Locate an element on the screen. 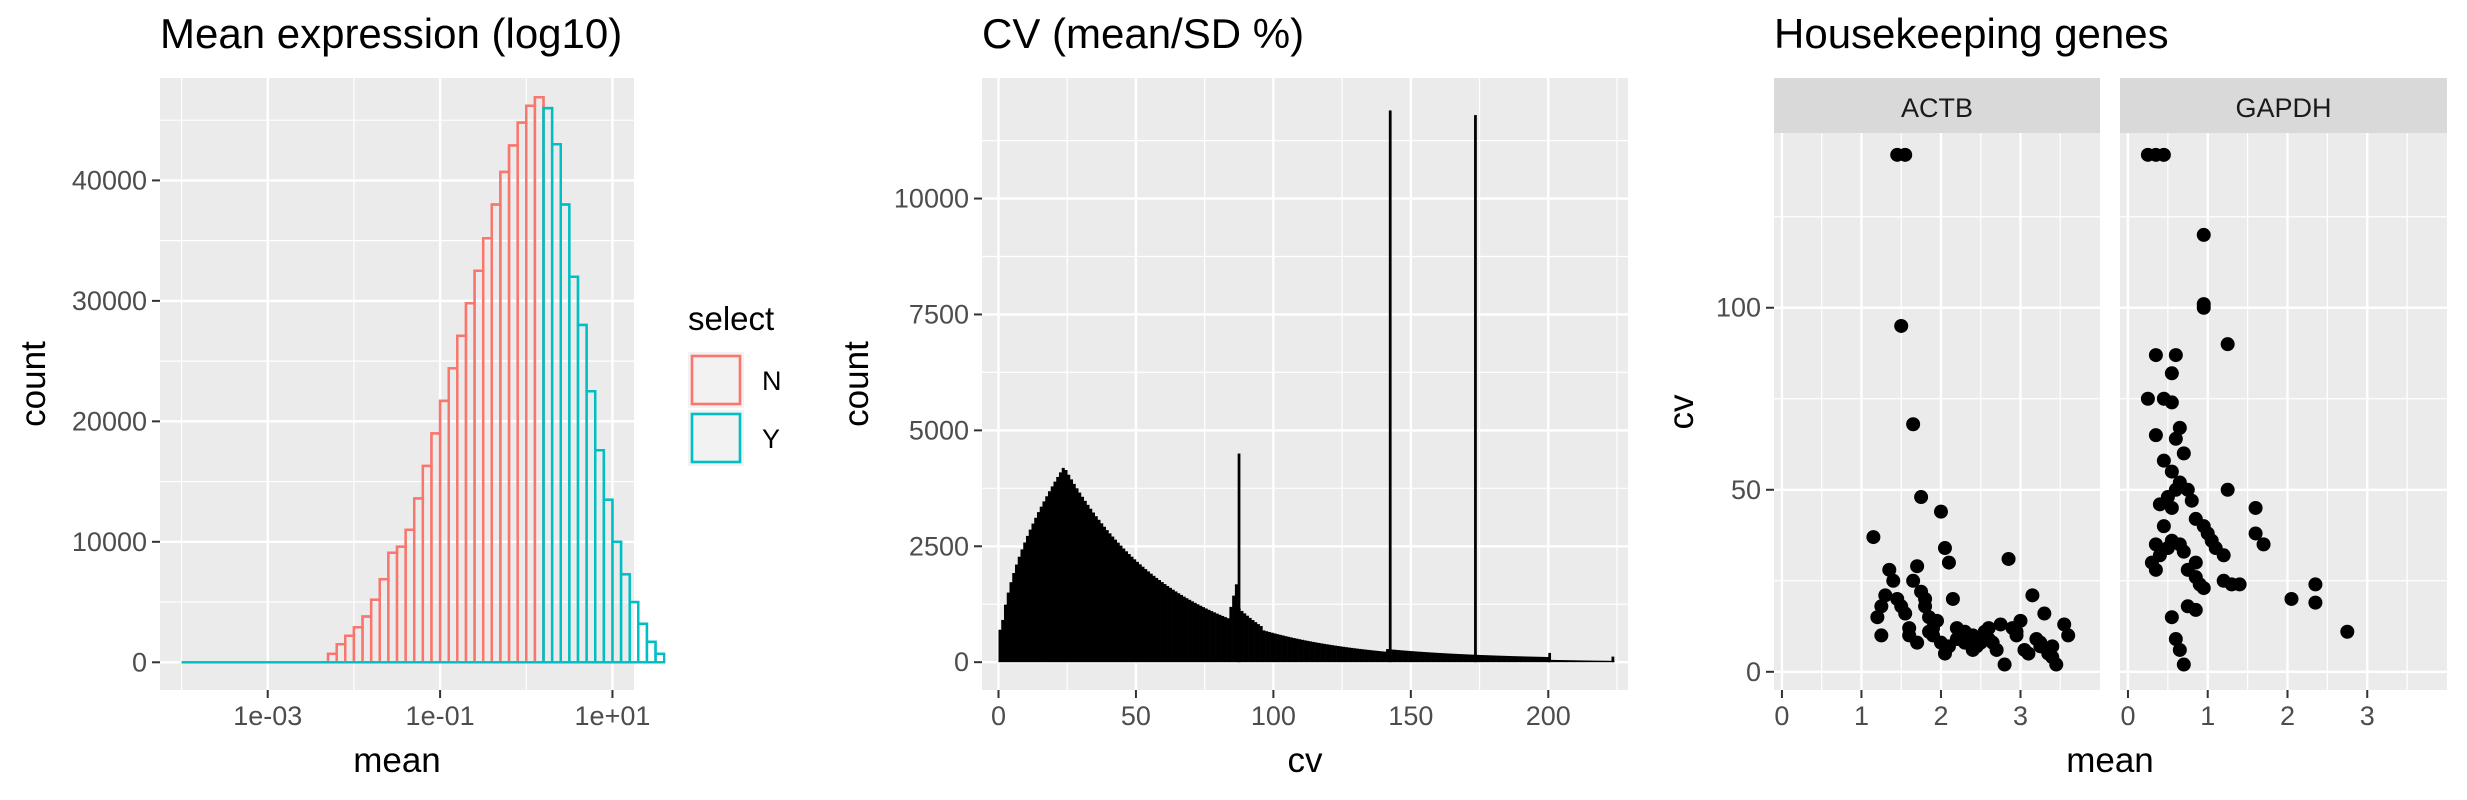  hk-x-1-tick-label-1: 1 is located at coordinates (2207, 716).